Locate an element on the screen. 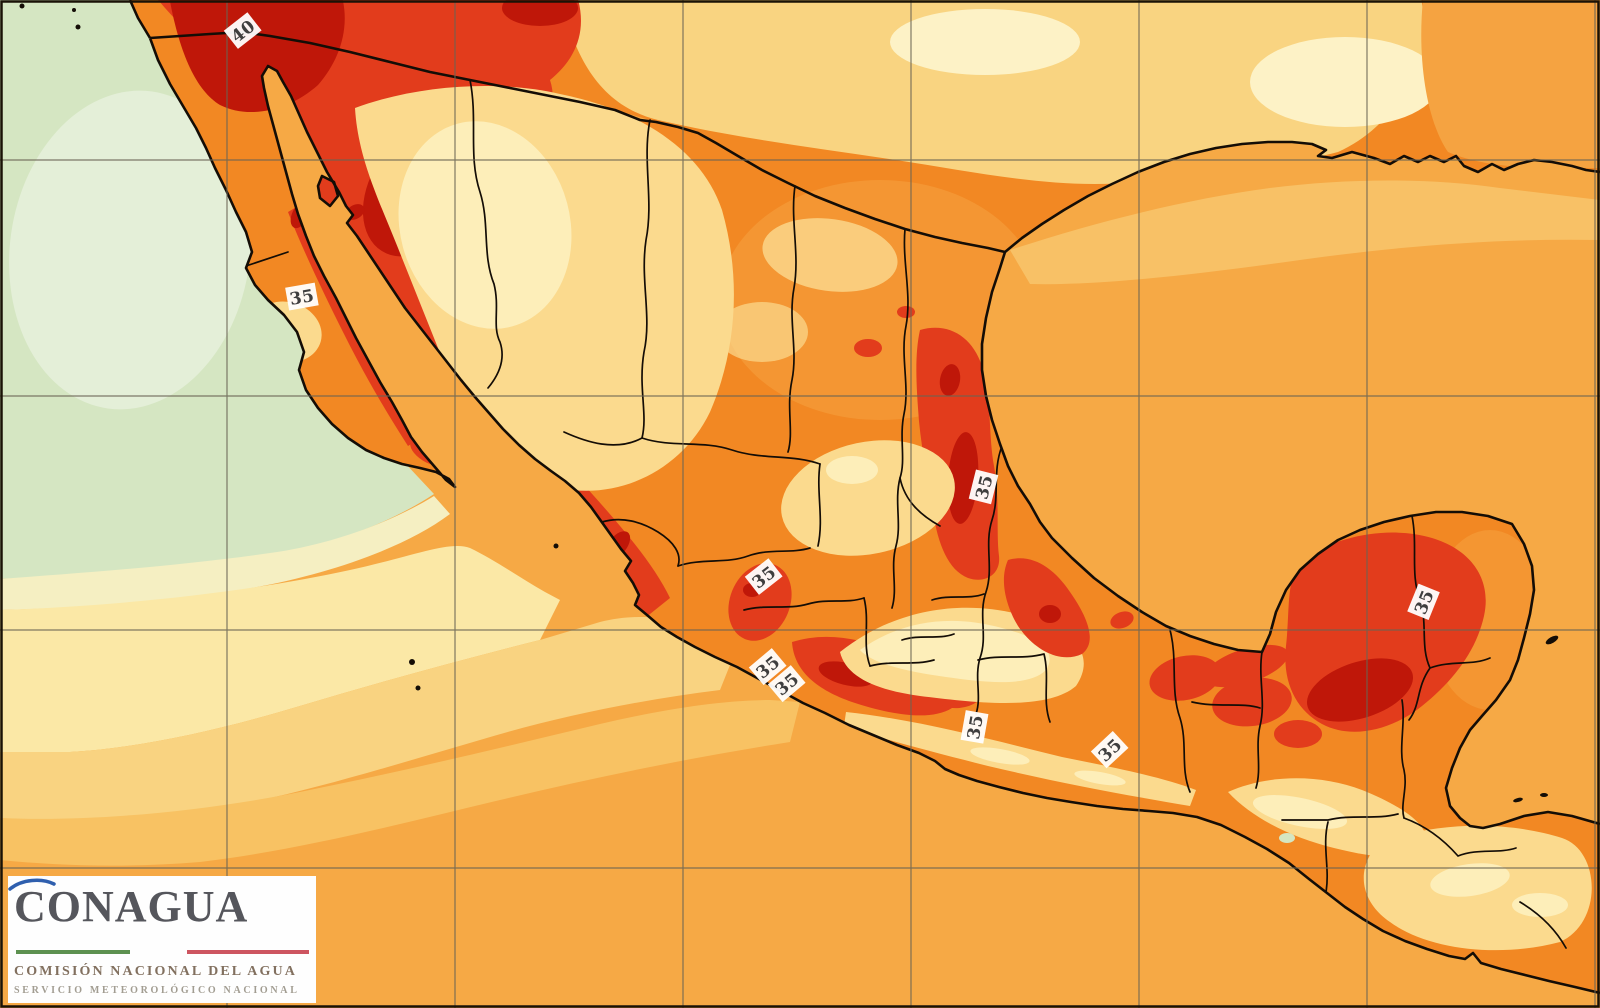 Image resolution: width=1600 pixels, height=1008 pixels. logo-subline: SERVICIO METEOROLÓGICO NACIONAL is located at coordinates (157, 990).